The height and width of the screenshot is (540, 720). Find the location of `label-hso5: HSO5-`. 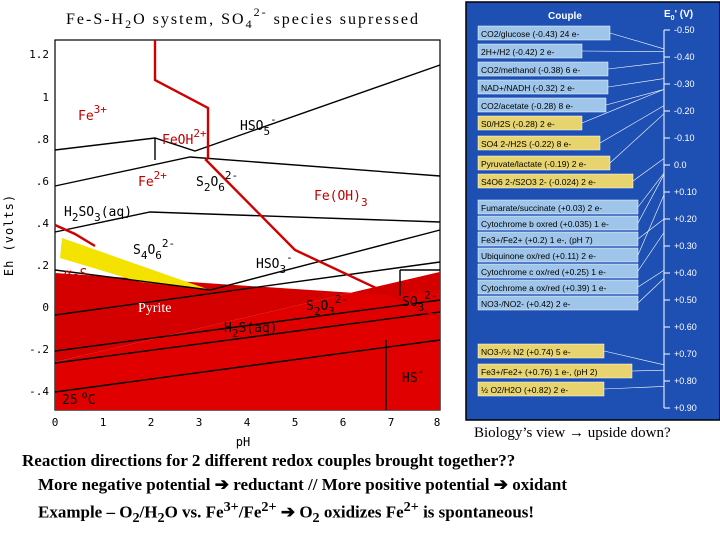

label-hso5: HSO5- is located at coordinates (258, 125).